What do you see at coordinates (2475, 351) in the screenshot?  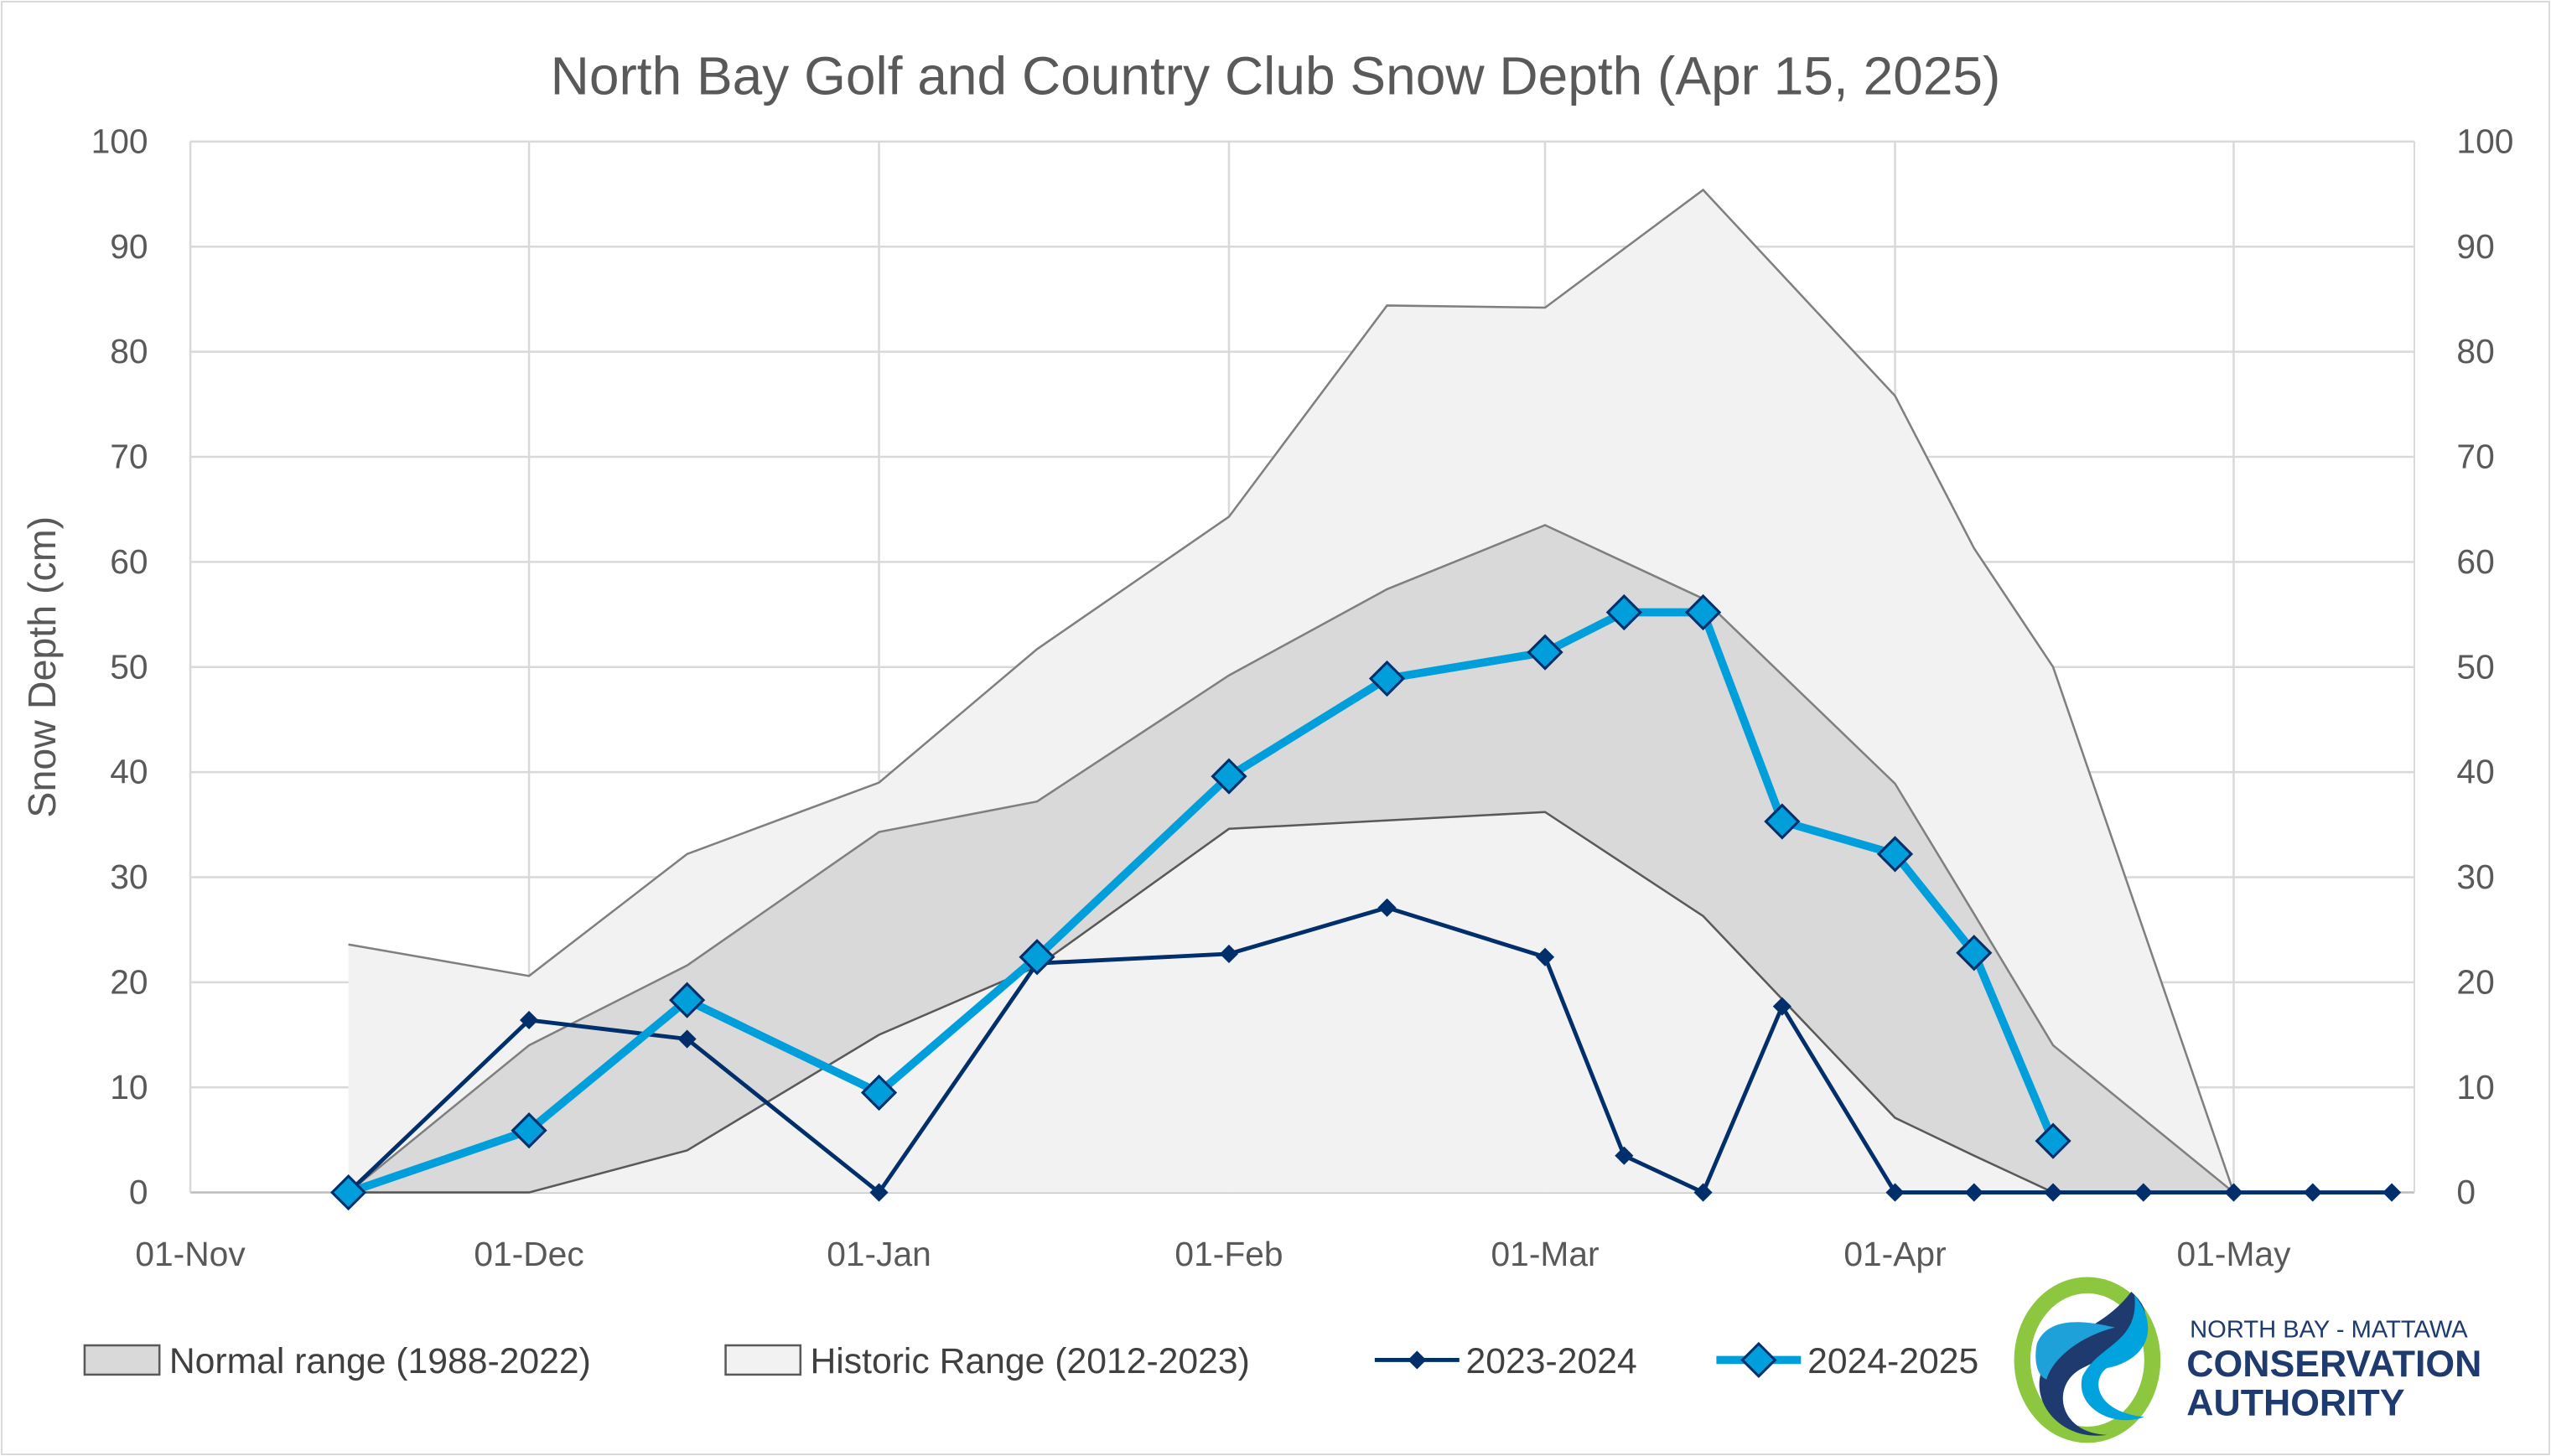 I see `y2-tick-label: 80` at bounding box center [2475, 351].